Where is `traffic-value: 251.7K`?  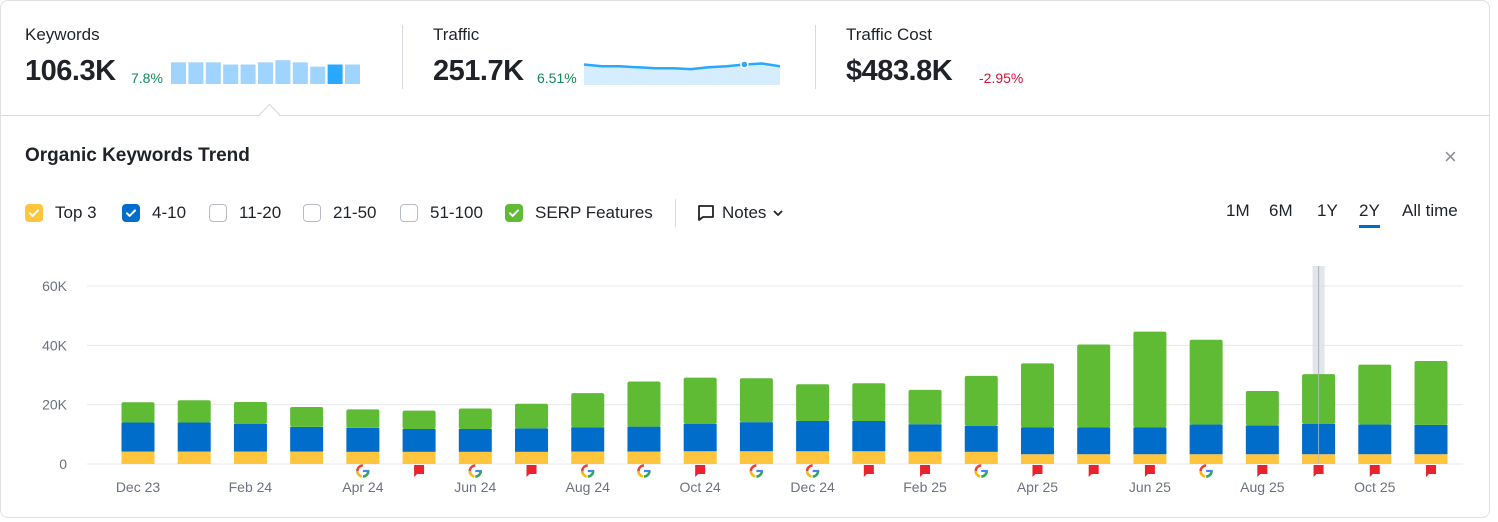 traffic-value: 251.7K is located at coordinates (478, 71).